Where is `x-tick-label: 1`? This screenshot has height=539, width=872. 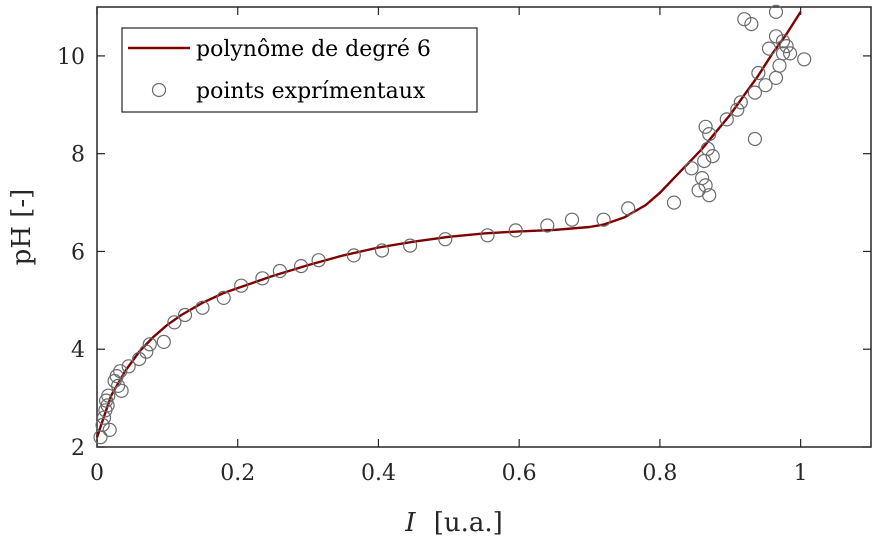 x-tick-label: 1 is located at coordinates (801, 473).